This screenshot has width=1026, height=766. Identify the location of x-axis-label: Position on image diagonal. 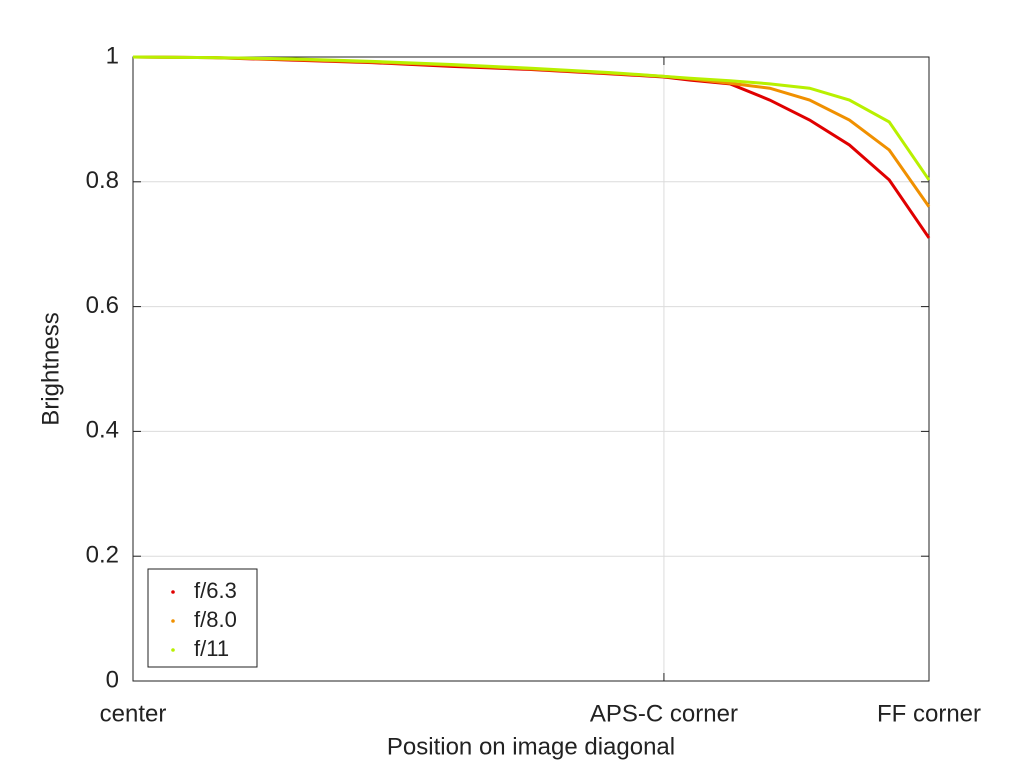
(531, 746).